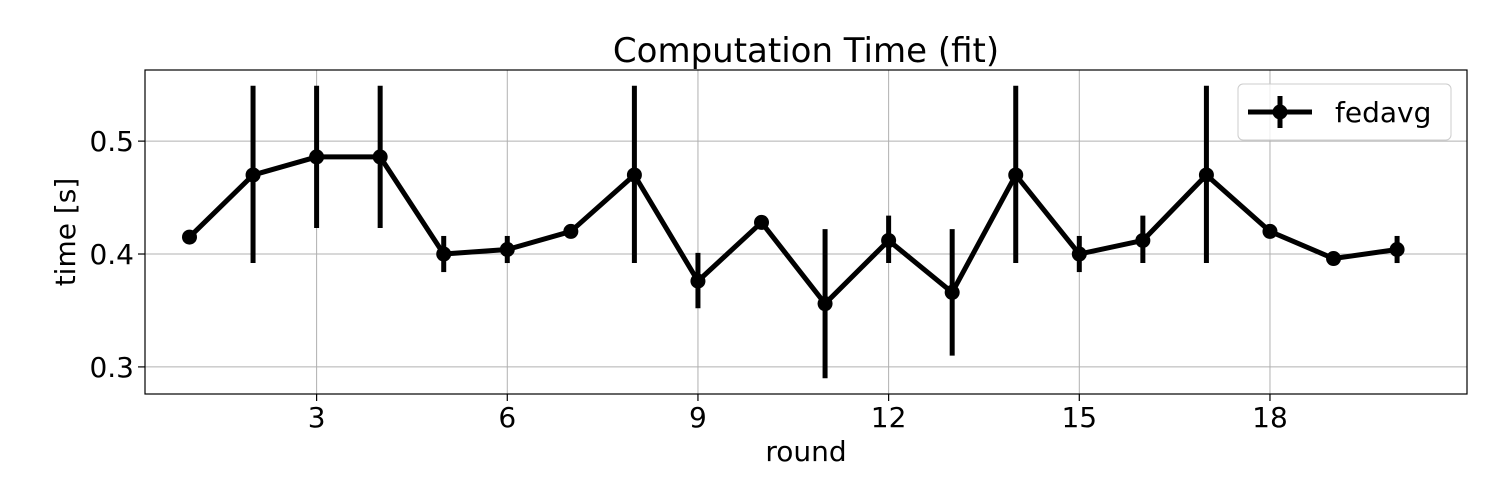  I want to click on y-axis: 0.3 0.4 0.5, so click(117, 254).